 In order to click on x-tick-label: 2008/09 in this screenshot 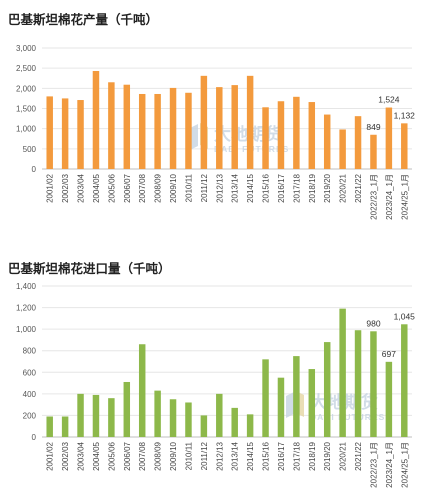, I will do `click(158, 455)`.